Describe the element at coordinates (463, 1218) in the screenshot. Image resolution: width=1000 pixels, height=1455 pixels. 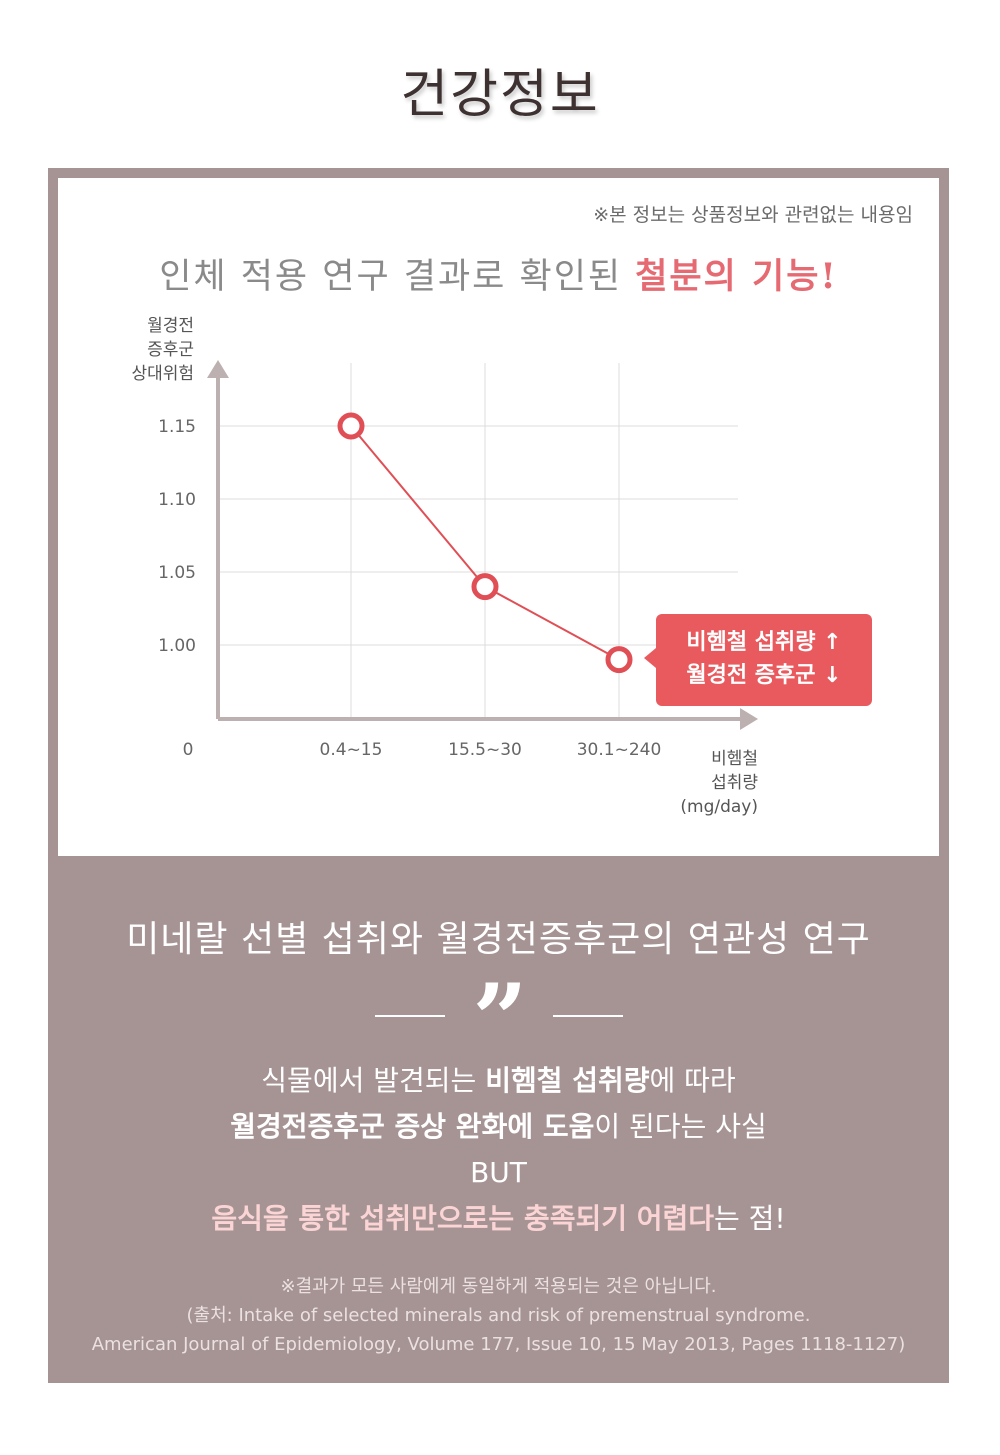
I see `summary-l4-pink: 음식을 통한 섭취만으로는 충족되기 어렵다` at that location.